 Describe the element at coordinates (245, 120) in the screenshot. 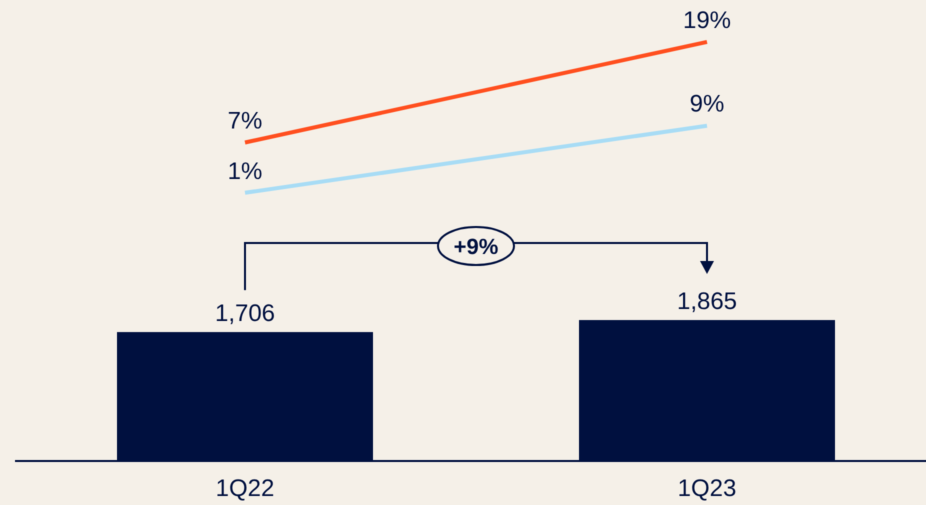

I see `data-label: 7%` at that location.